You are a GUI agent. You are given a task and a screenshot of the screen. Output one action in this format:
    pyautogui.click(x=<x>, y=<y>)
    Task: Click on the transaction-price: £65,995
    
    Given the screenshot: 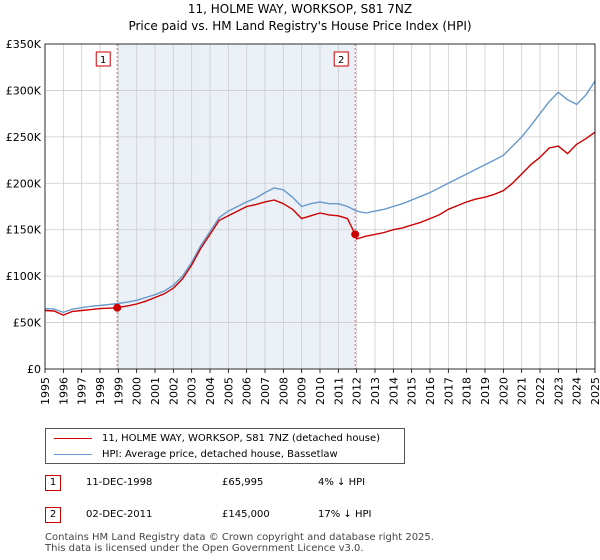 What is the action you would take?
    pyautogui.click(x=243, y=482)
    